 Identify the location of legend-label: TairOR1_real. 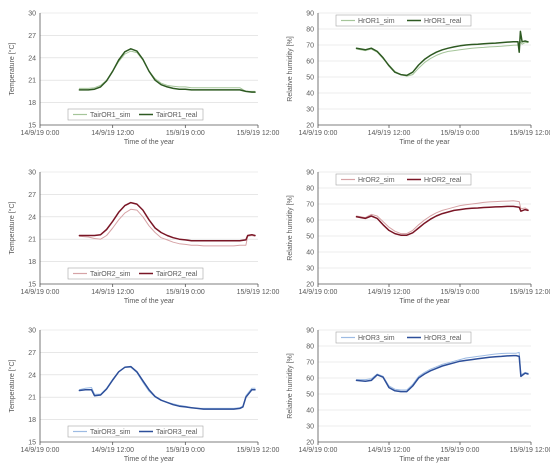
(177, 115).